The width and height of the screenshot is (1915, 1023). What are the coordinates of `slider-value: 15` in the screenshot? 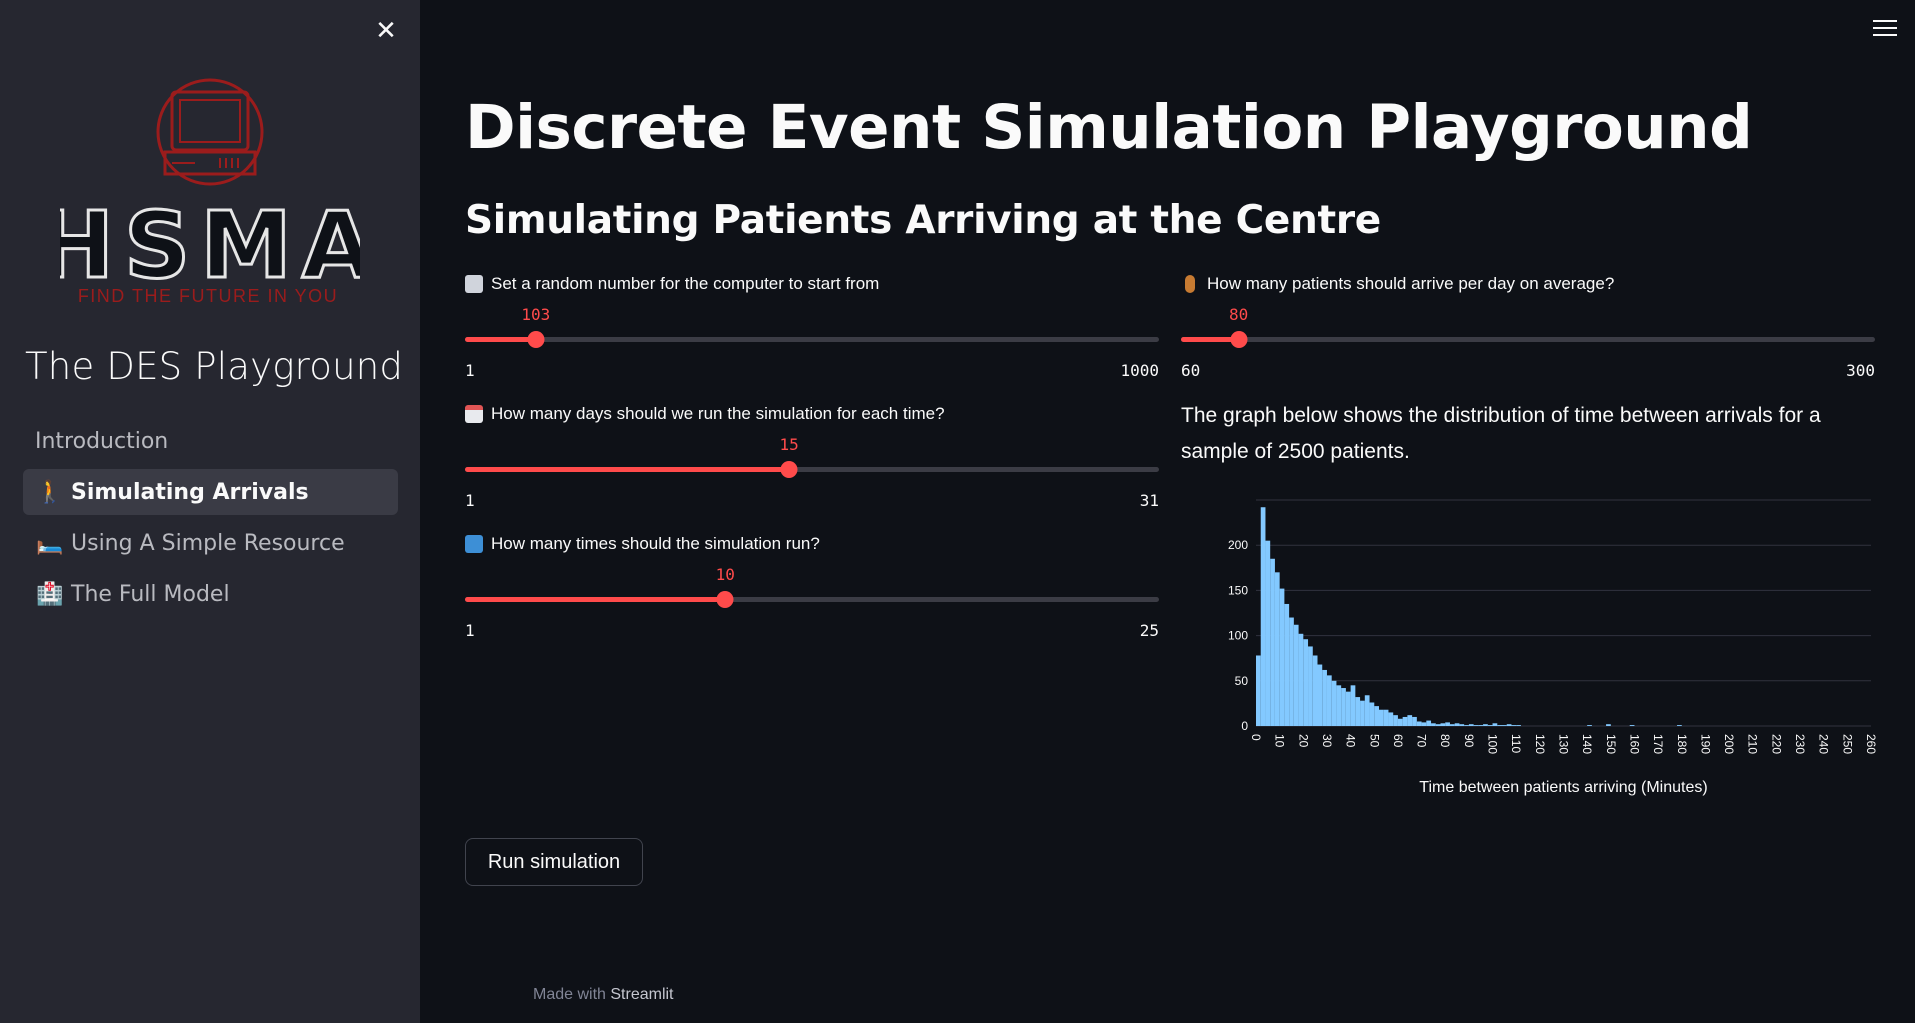 It's located at (789, 444).